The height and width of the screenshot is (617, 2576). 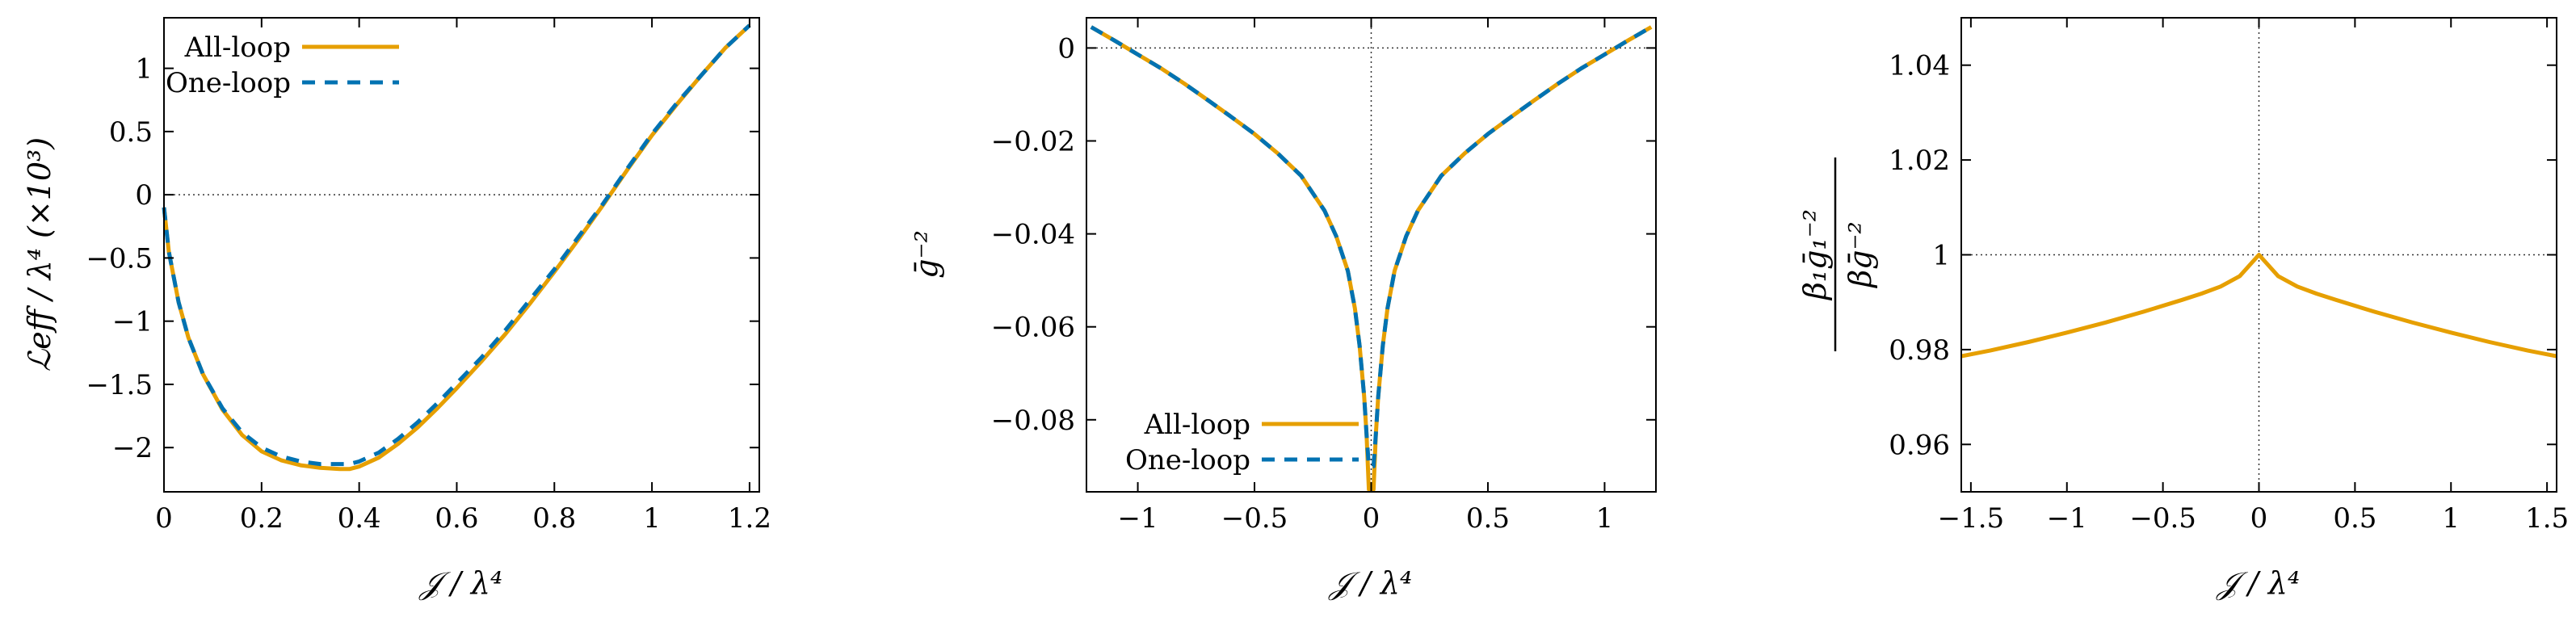 What do you see at coordinates (2259, 306) in the screenshot?
I see `series-line-ratio` at bounding box center [2259, 306].